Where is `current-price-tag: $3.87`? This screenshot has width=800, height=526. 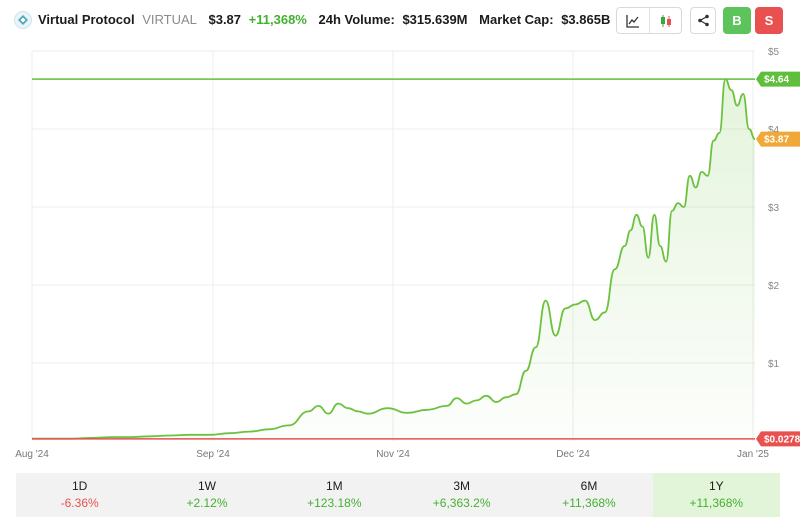
current-price-tag: $3.87 is located at coordinates (778, 139).